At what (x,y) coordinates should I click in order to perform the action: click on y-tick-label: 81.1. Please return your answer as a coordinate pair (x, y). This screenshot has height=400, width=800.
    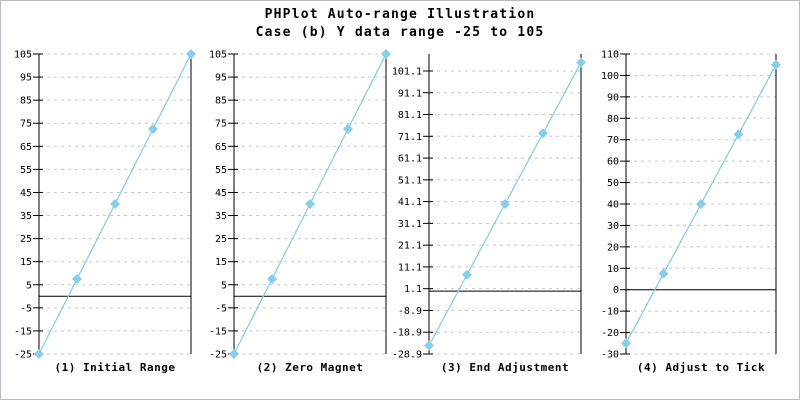
    Looking at the image, I should click on (410, 115).